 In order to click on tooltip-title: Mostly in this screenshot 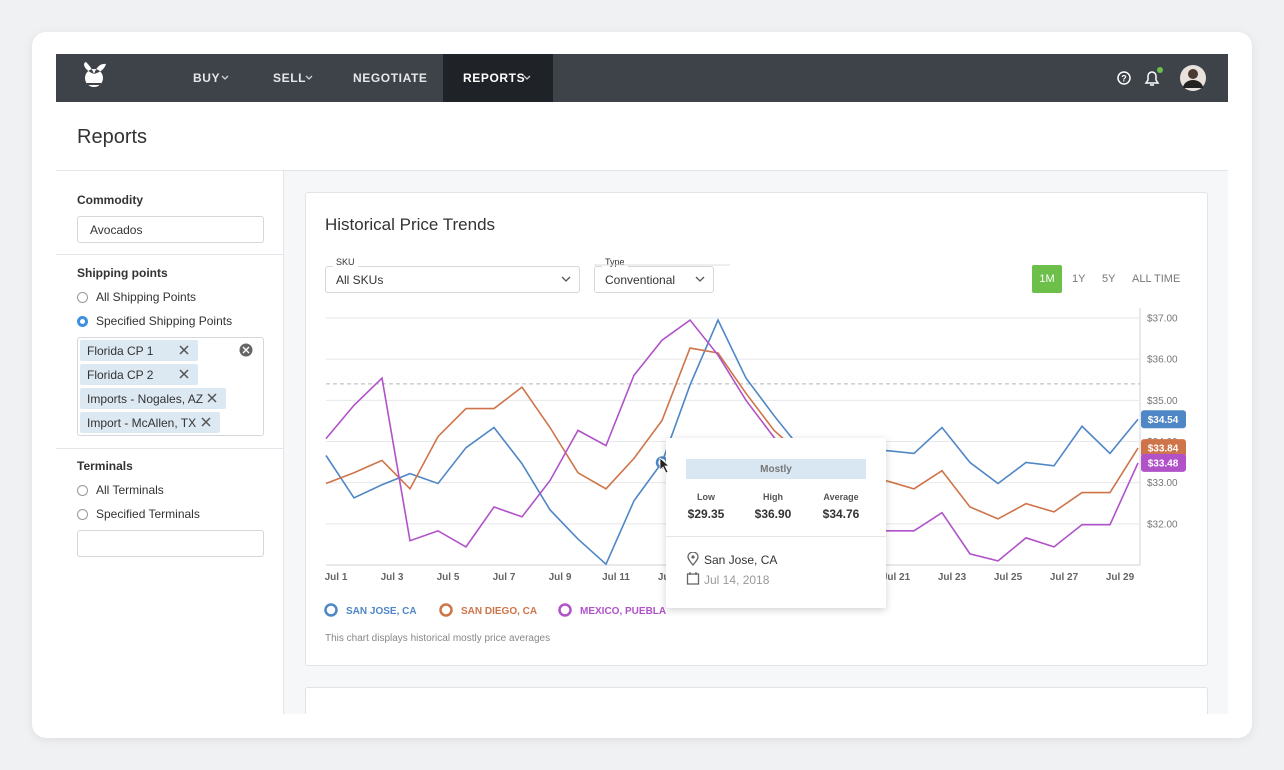, I will do `click(776, 469)`.